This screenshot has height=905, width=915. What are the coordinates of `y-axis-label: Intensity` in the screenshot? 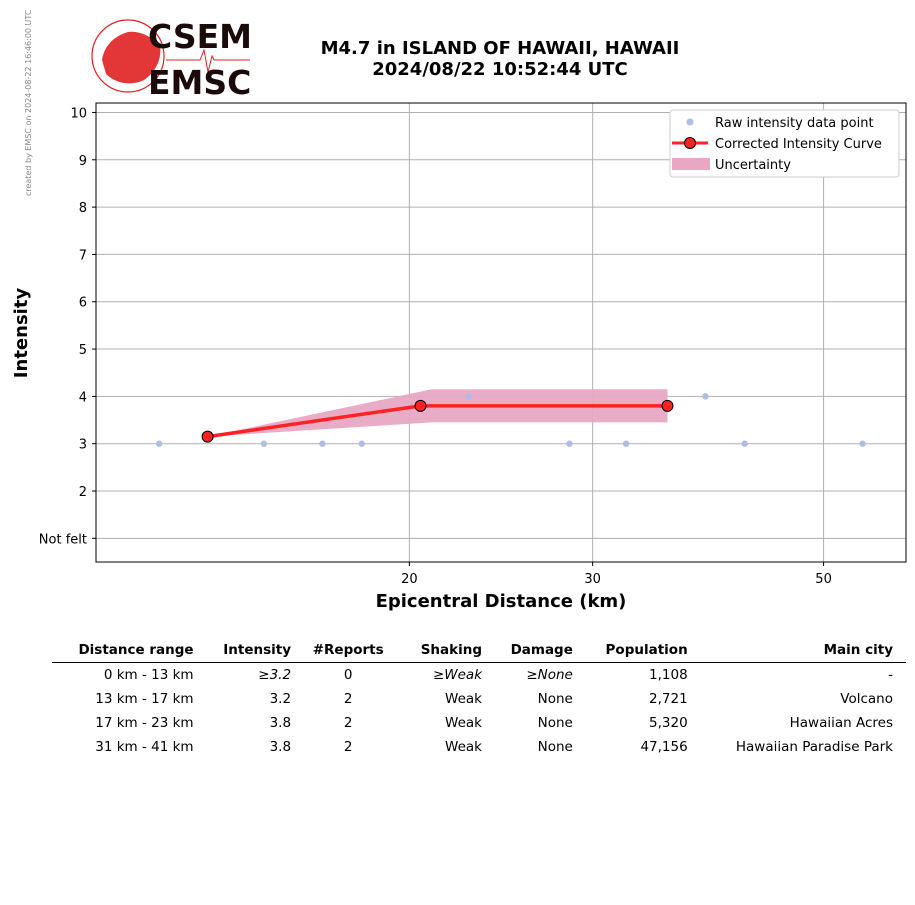 It's located at (21, 333).